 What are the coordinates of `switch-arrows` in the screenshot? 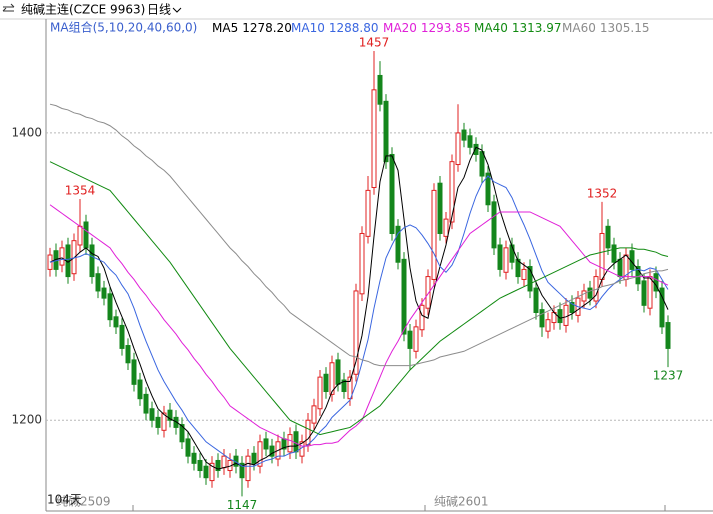 It's located at (8, 7).